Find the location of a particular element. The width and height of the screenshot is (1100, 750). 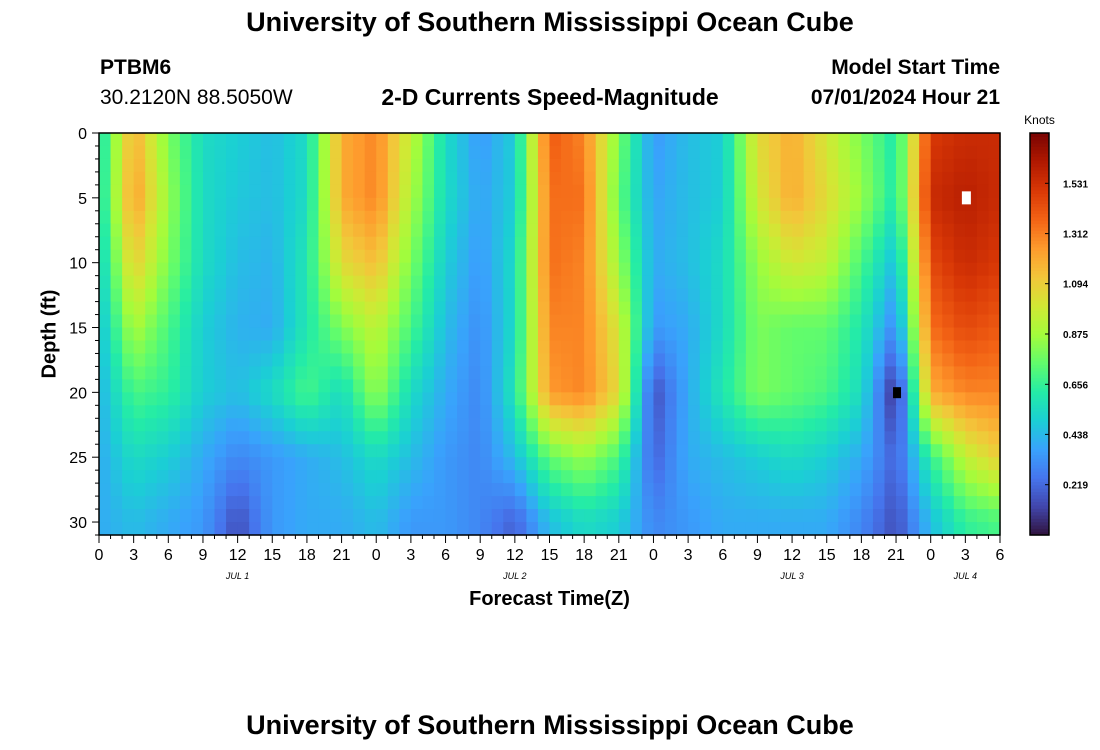

date-label: JUL 3 is located at coordinates (791, 576).